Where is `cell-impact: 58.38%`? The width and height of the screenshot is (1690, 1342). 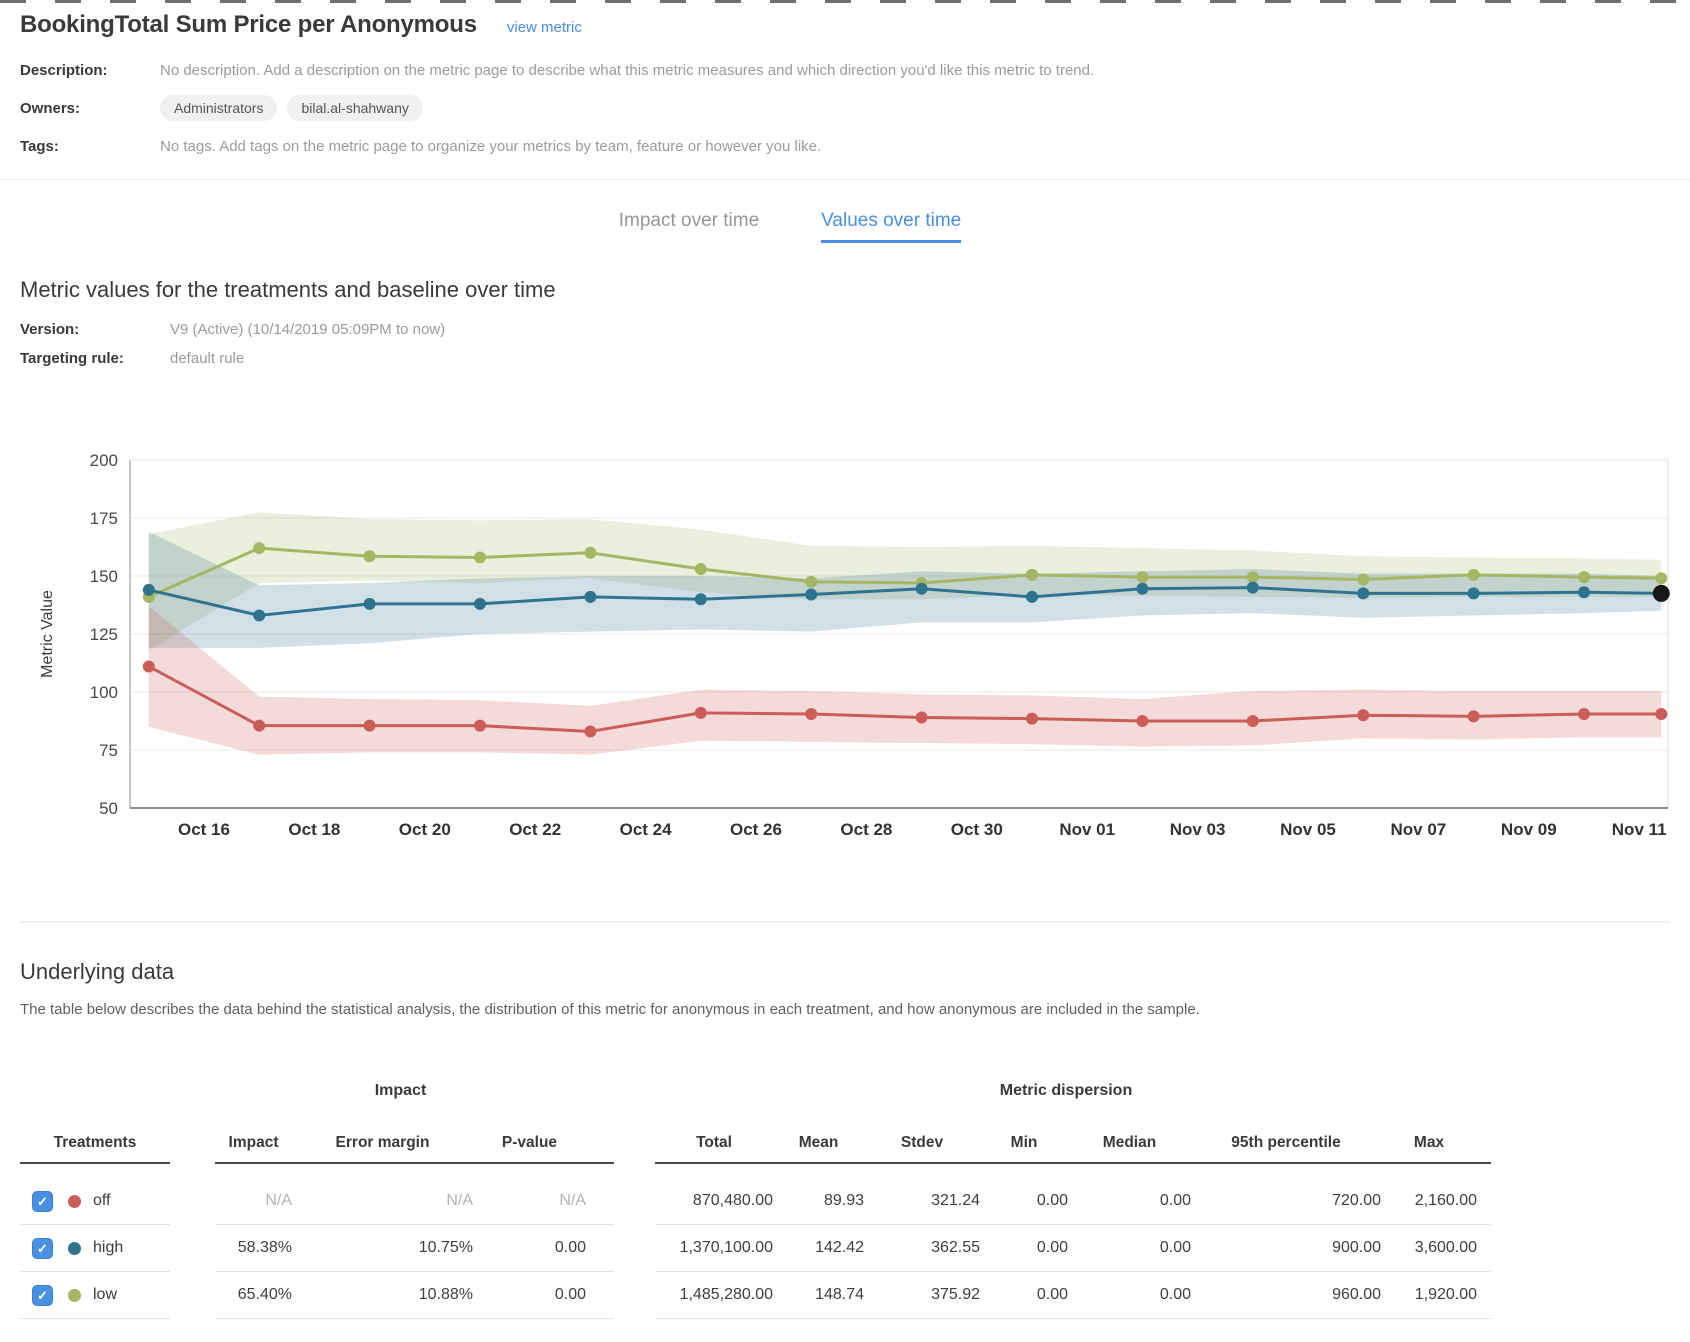
cell-impact: 58.38% is located at coordinates (264, 1247).